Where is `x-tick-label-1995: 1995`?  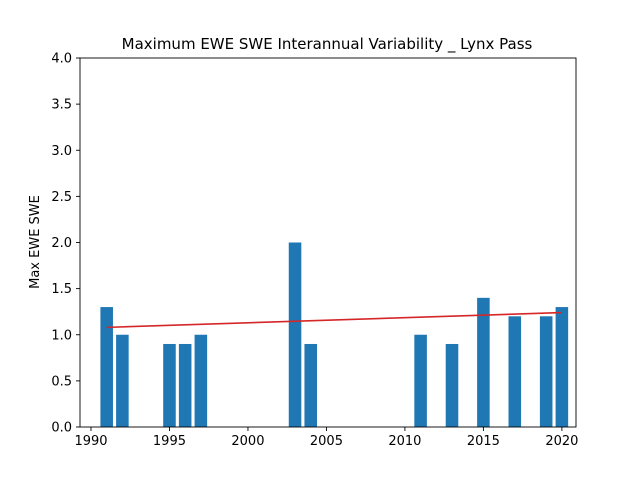 x-tick-label-1995: 1995 is located at coordinates (169, 441).